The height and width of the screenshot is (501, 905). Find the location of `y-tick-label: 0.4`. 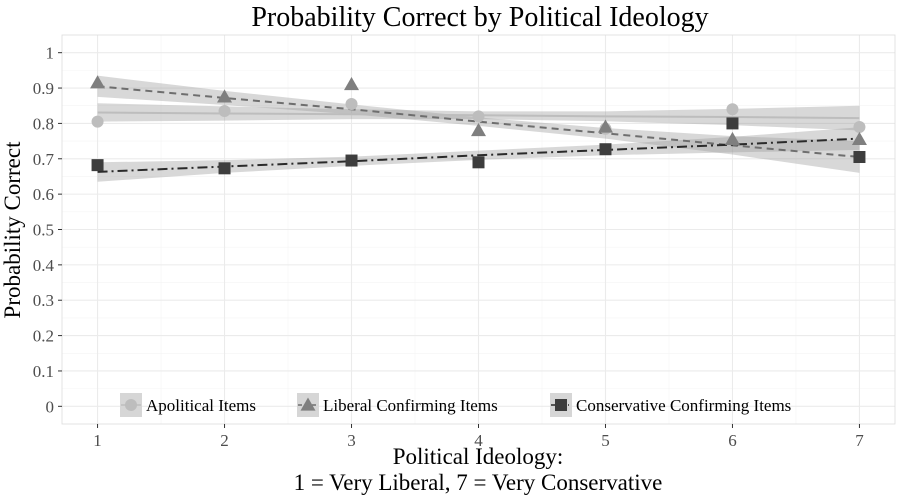

y-tick-label: 0.4 is located at coordinates (44, 265).